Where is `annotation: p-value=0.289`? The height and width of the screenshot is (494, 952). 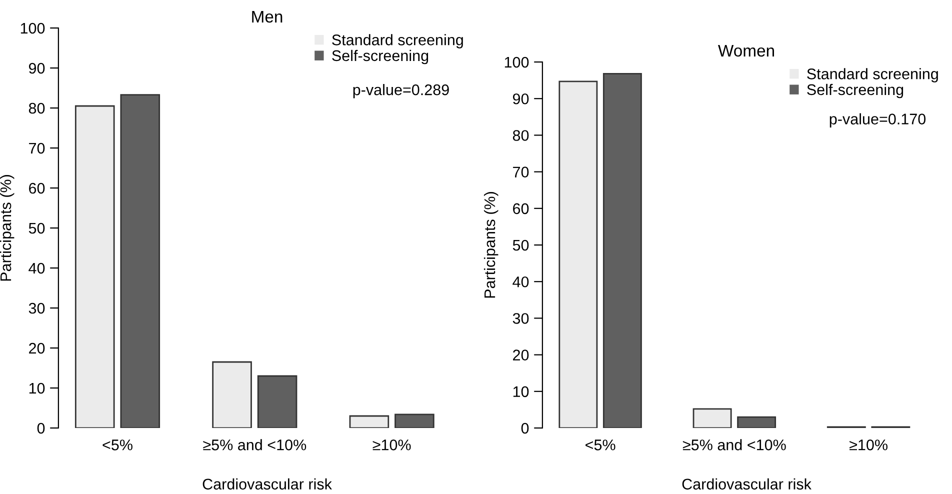 annotation: p-value=0.289 is located at coordinates (401, 91).